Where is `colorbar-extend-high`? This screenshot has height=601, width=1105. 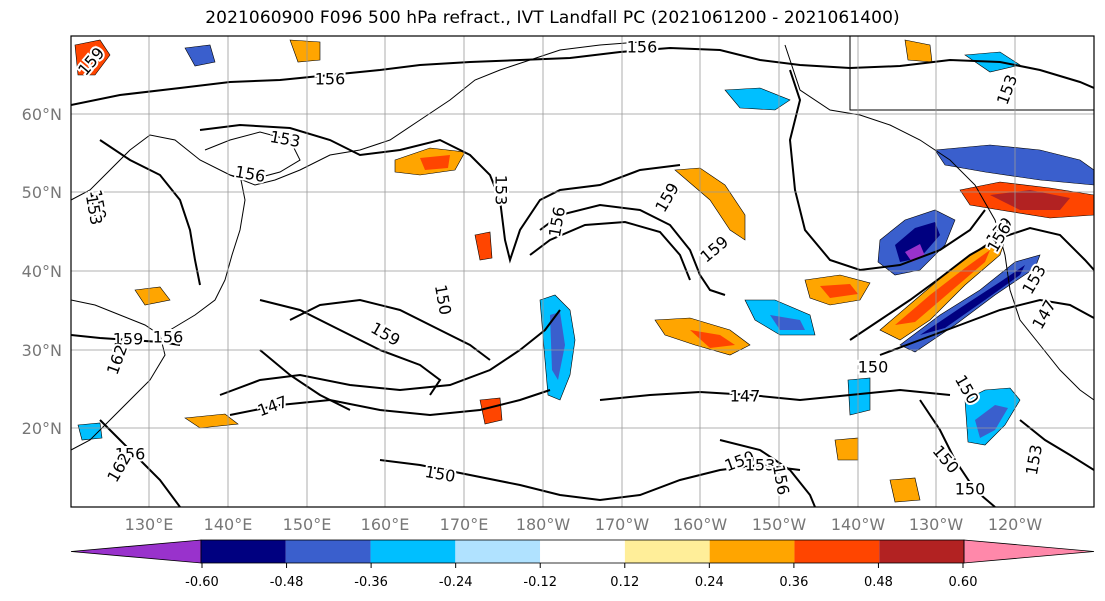
colorbar-extend-high is located at coordinates (1029, 551).